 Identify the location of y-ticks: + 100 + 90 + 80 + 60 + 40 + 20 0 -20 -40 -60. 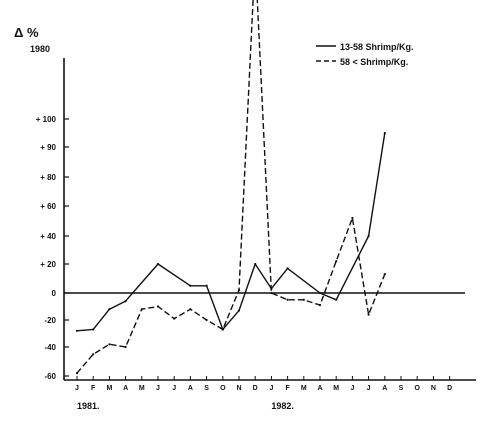
(52, 248).